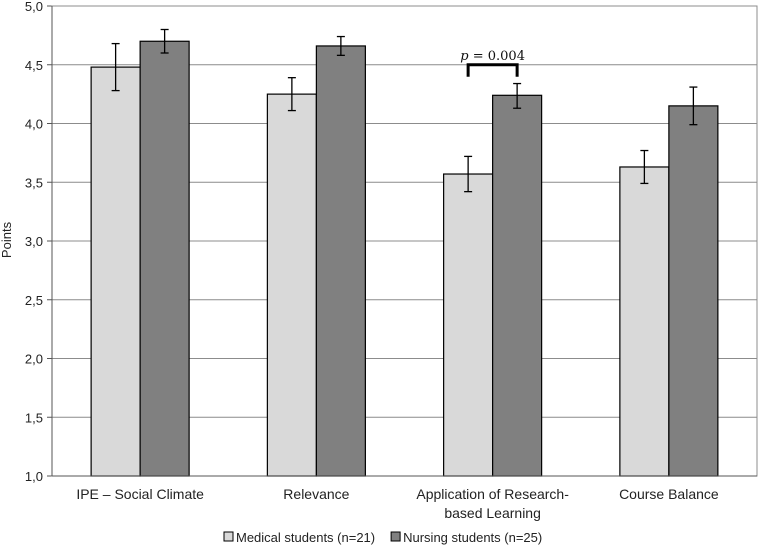 The width and height of the screenshot is (760, 550). What do you see at coordinates (34, 182) in the screenshot?
I see `y-tick-label: 3,5` at bounding box center [34, 182].